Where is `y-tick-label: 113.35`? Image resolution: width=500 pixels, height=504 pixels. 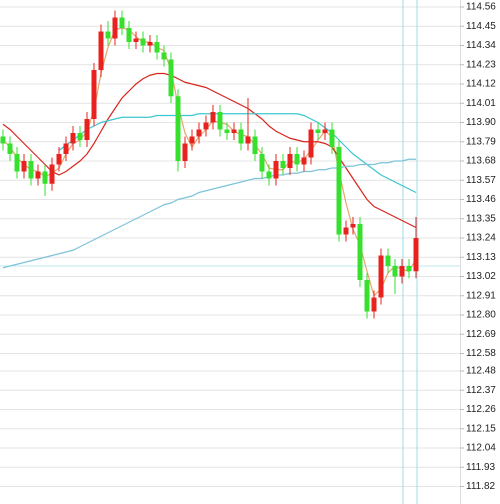 y-tick-label: 113.35 is located at coordinates (481, 218).